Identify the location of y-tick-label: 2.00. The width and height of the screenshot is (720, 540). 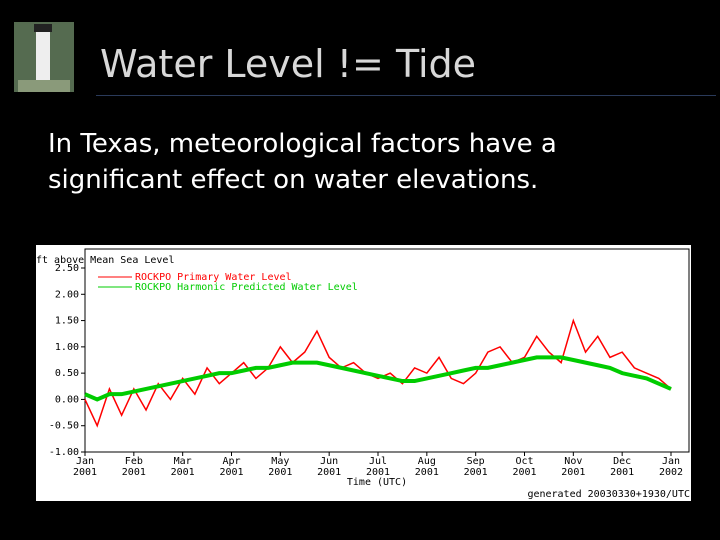
(67, 294).